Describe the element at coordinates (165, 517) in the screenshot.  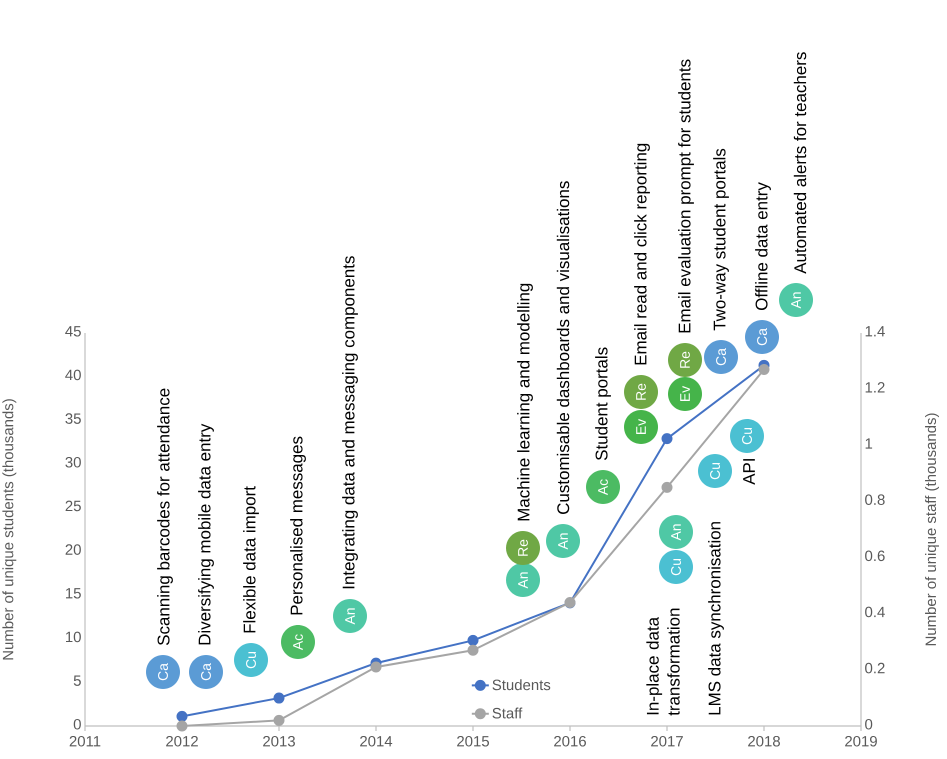
I see `annotation: Scanning barcodes for attendance` at that location.